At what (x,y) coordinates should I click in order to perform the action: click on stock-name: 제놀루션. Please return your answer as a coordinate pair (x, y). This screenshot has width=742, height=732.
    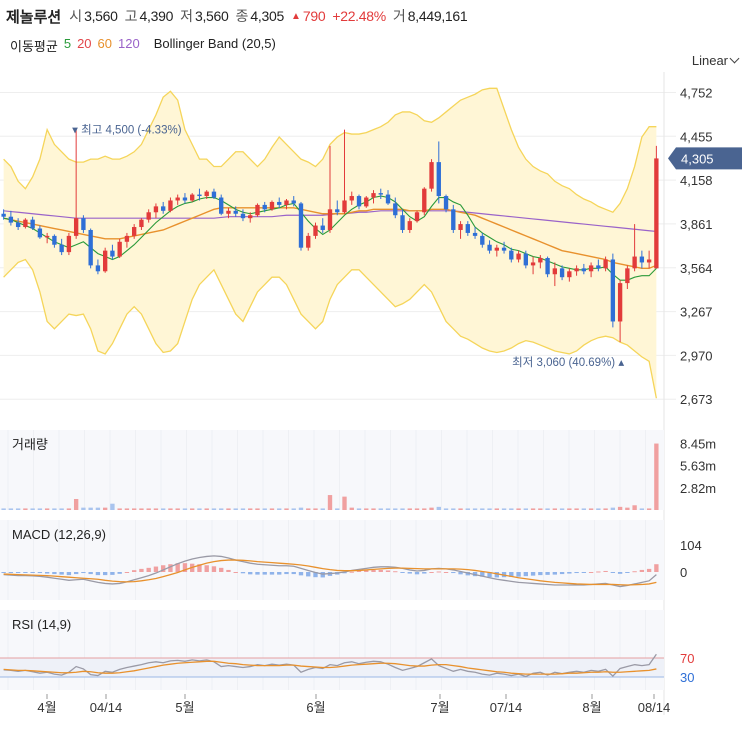
    Looking at the image, I should click on (34, 17).